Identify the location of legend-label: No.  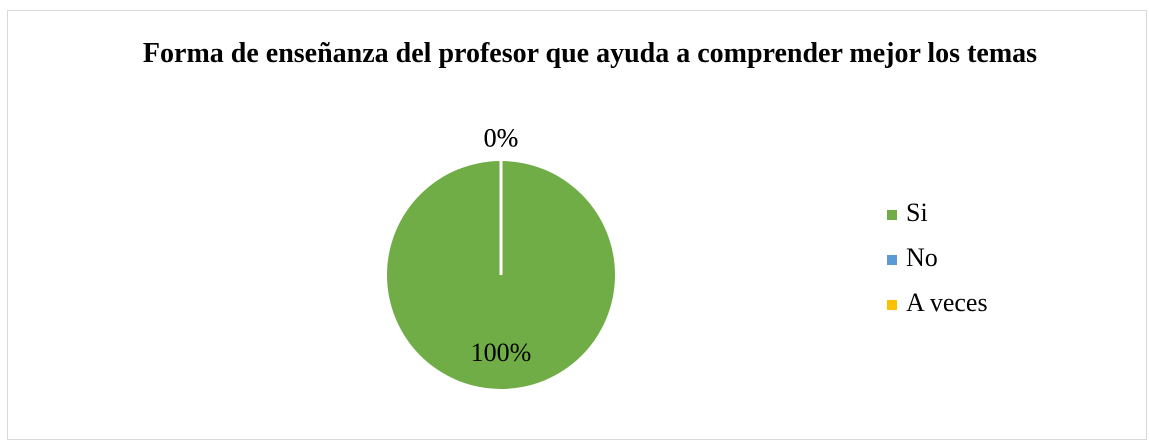
(922, 257).